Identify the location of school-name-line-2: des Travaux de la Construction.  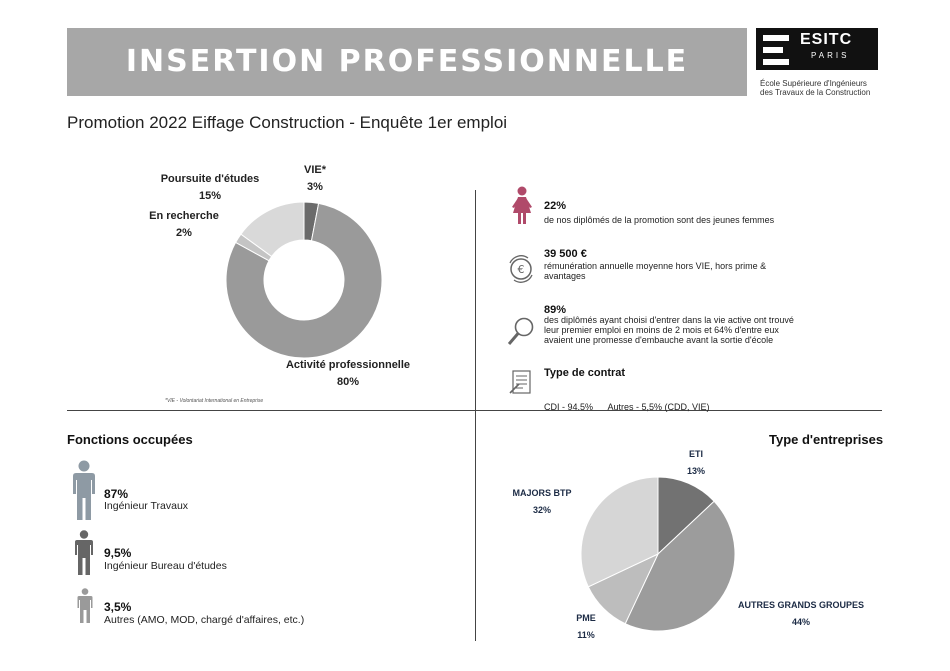
(815, 92).